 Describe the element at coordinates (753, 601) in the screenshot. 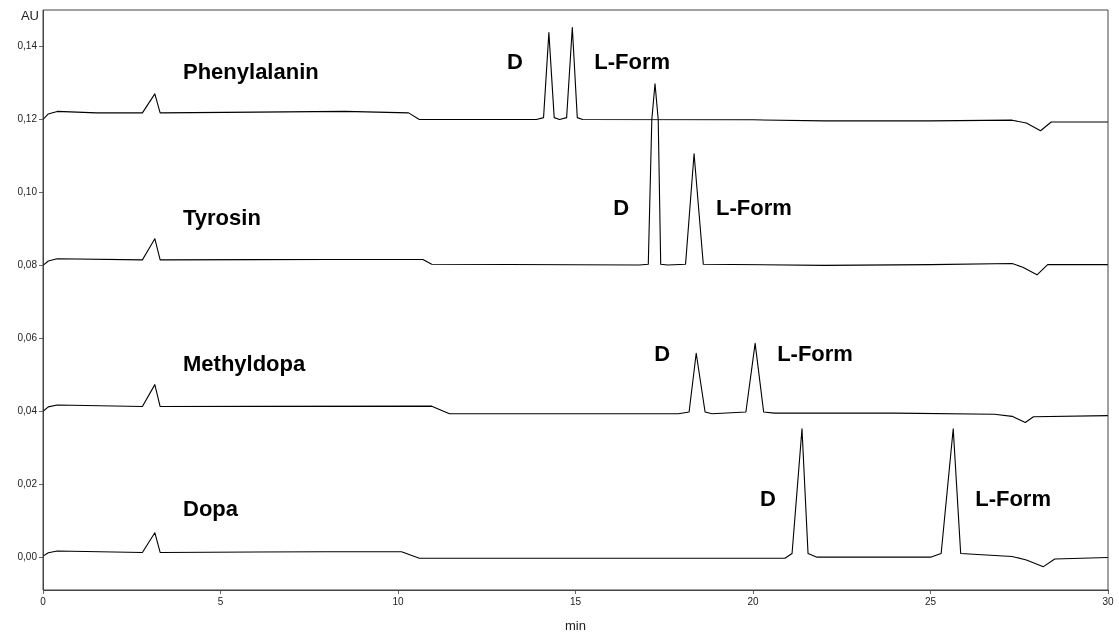

I see `x-tick-label: 20` at that location.